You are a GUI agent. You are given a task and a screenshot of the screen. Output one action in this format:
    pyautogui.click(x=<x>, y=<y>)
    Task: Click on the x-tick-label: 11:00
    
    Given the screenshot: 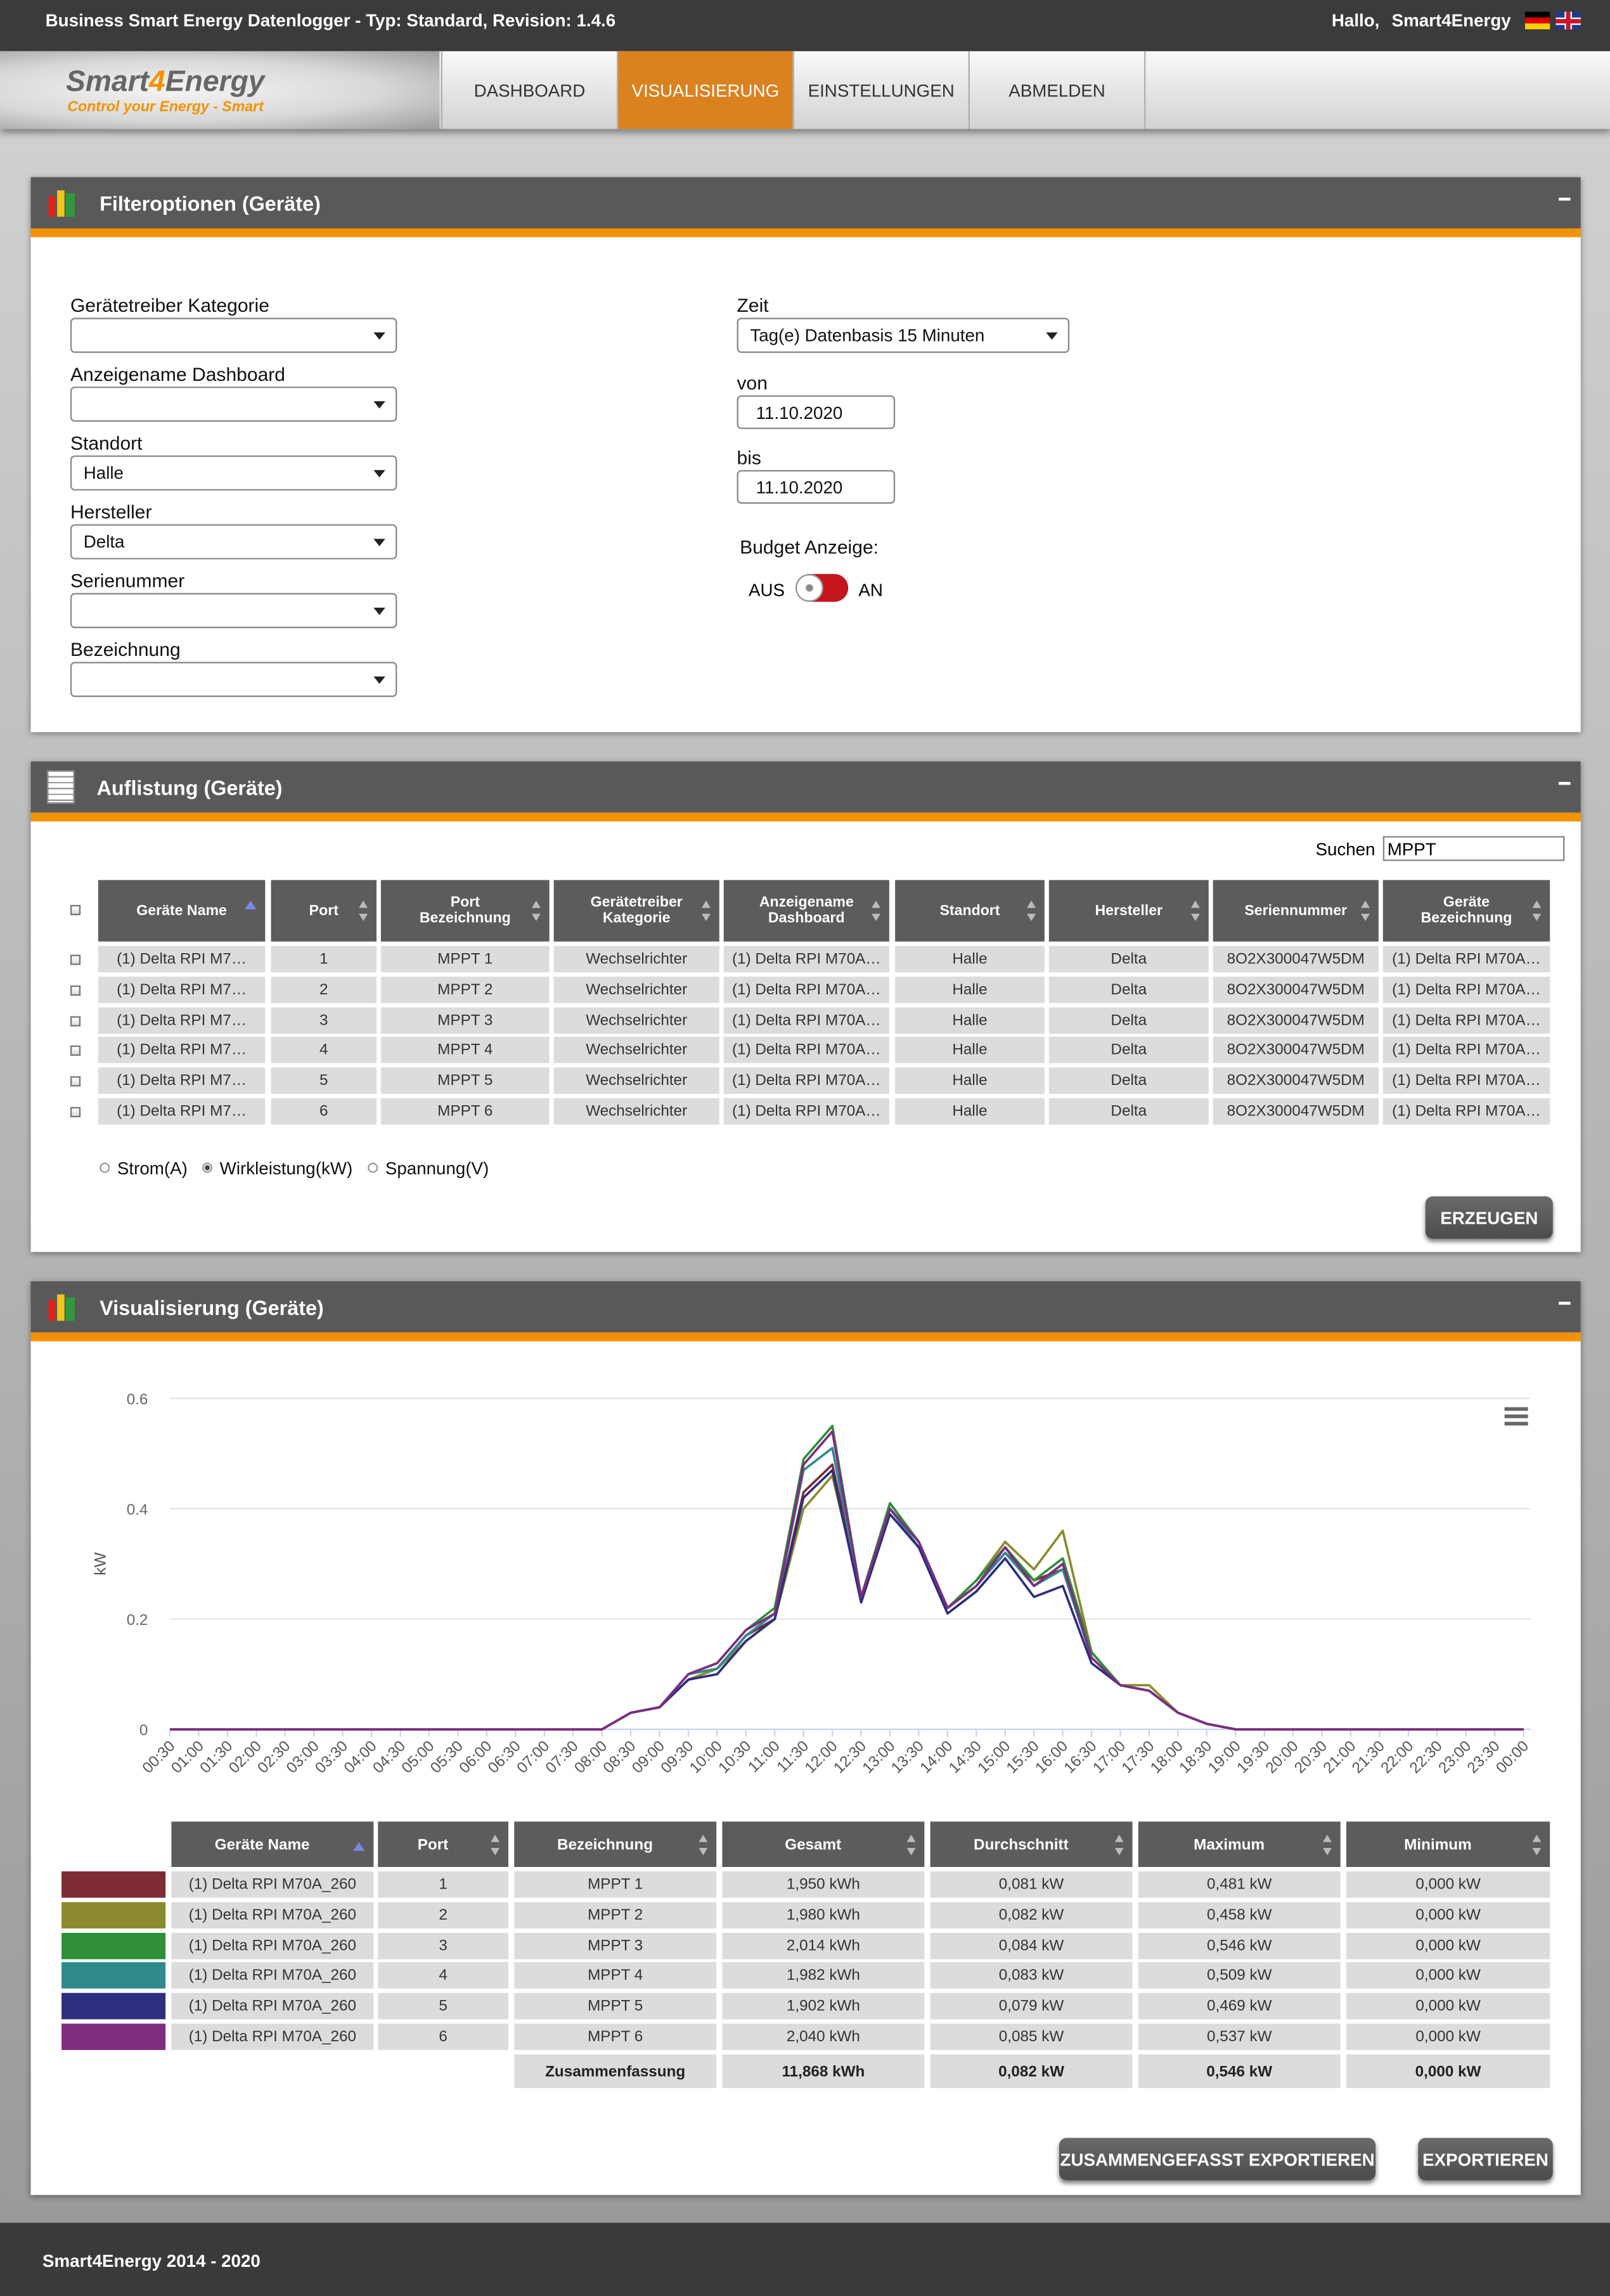 What is the action you would take?
    pyautogui.click(x=764, y=1757)
    